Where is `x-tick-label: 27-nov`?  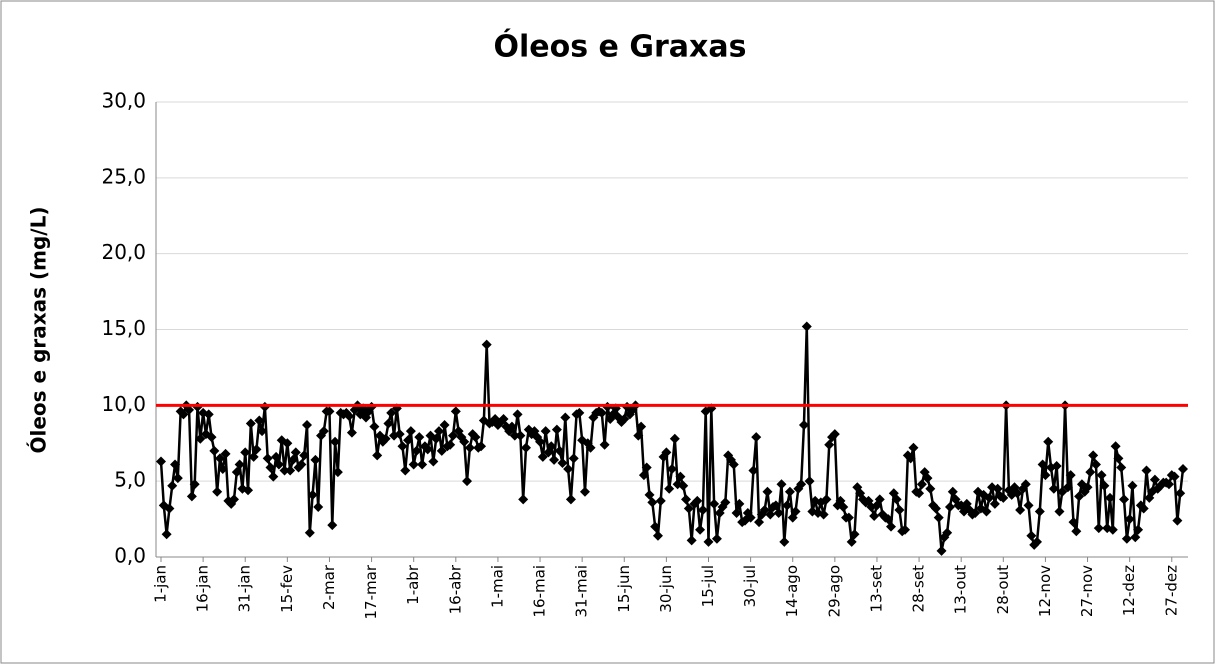
x-tick-label: 27-nov is located at coordinates (1087, 591).